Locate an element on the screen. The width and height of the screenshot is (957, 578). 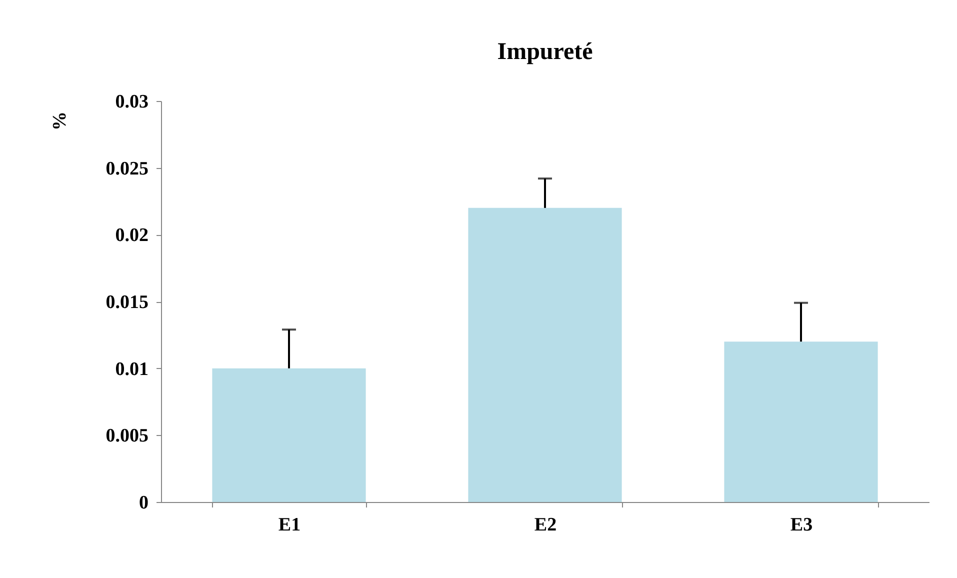
y-axis-title: % is located at coordinates (60, 121).